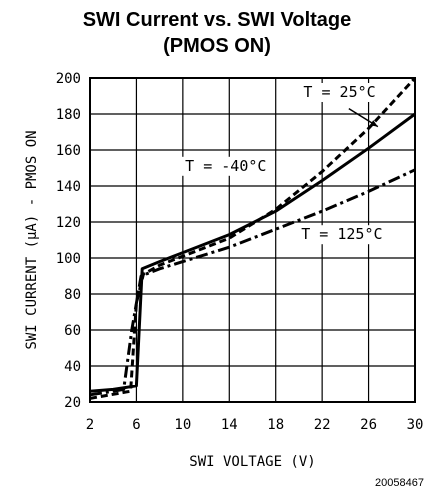  Describe the element at coordinates (68, 259) in the screenshot. I see `y-tick-label: 100` at that location.